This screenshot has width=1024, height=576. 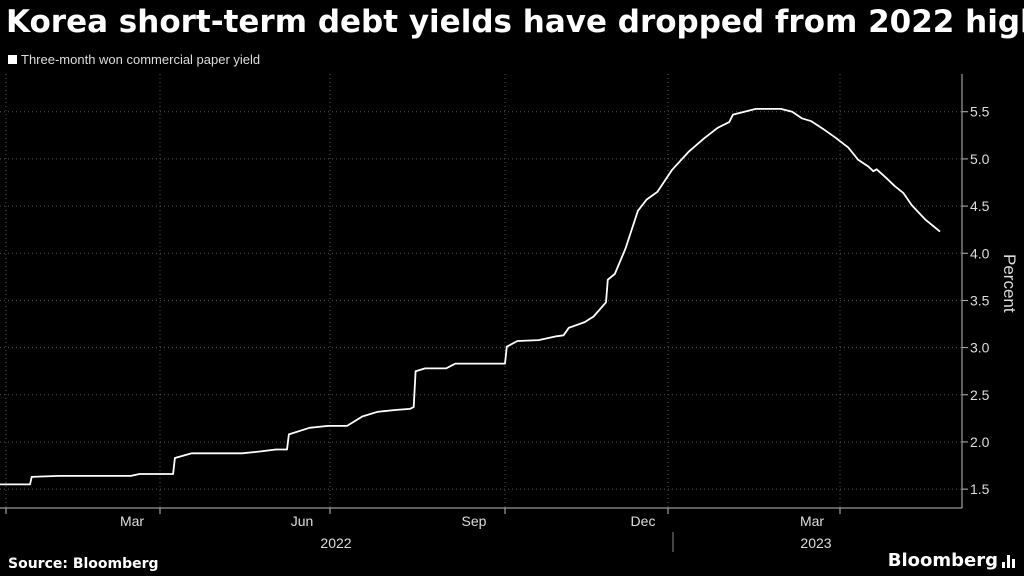 What do you see at coordinates (12, 59) in the screenshot?
I see `legend-swatch` at bounding box center [12, 59].